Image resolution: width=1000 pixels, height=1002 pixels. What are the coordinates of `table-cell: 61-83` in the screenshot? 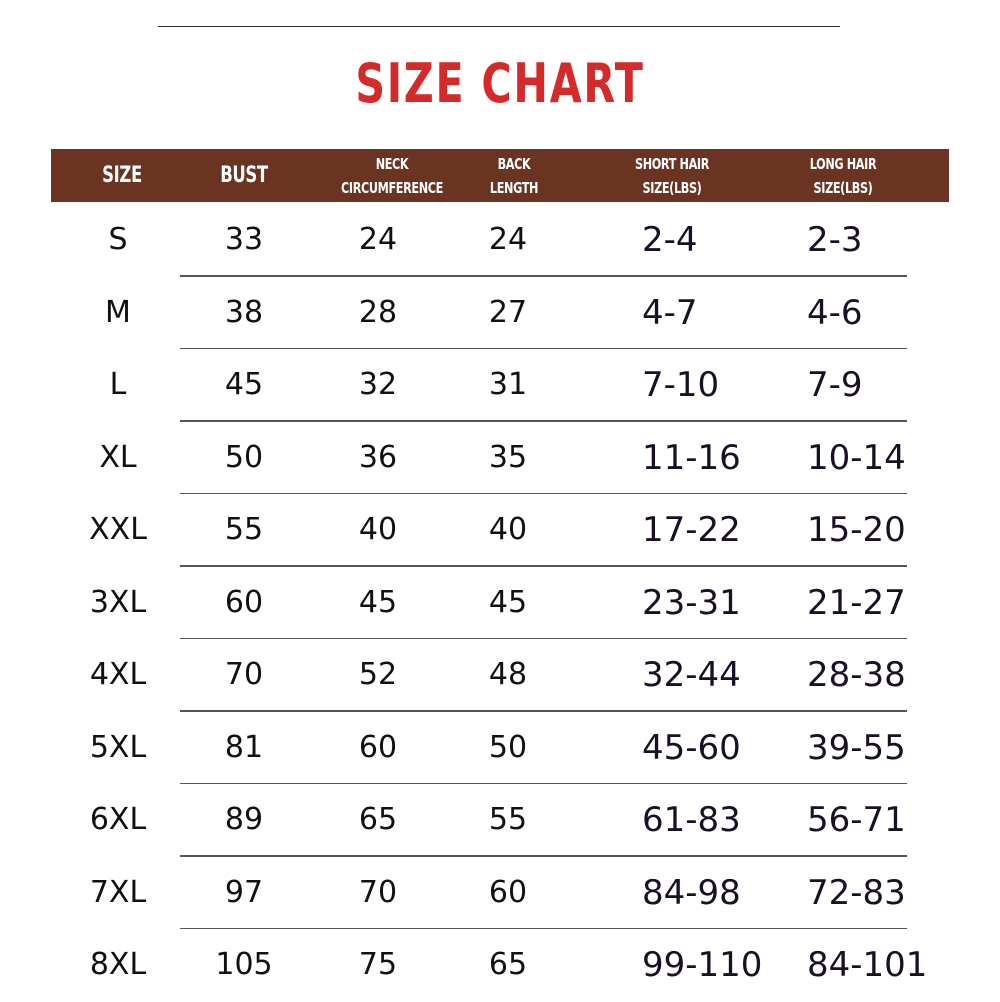 It's located at (691, 820).